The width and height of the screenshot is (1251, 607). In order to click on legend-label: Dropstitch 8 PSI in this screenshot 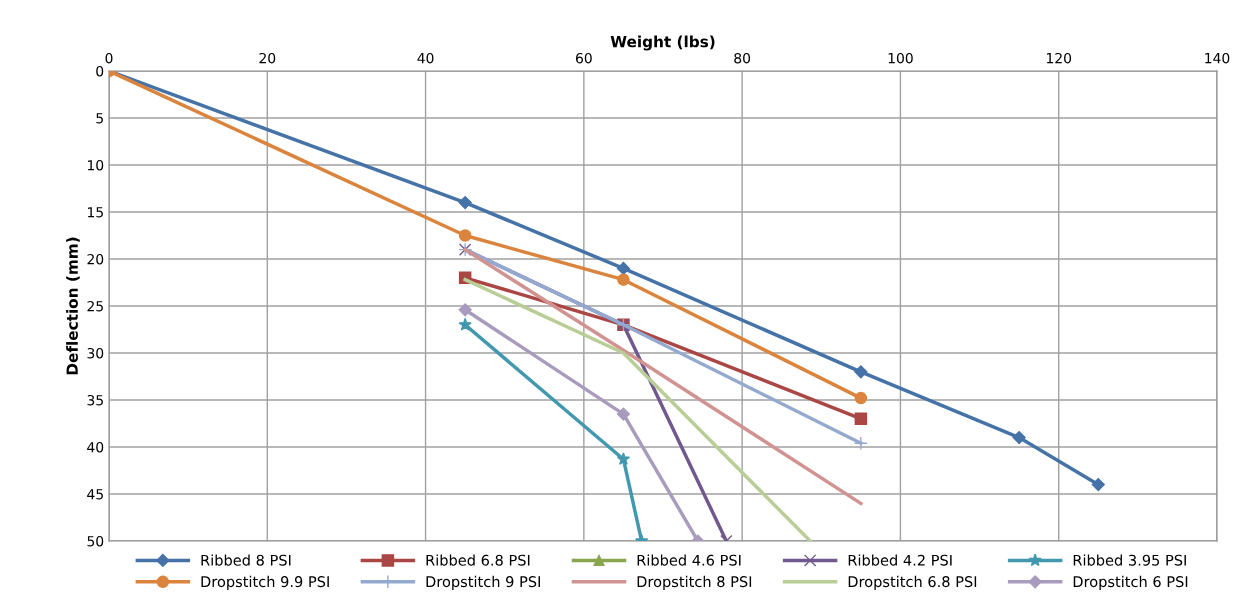, I will do `click(694, 582)`.